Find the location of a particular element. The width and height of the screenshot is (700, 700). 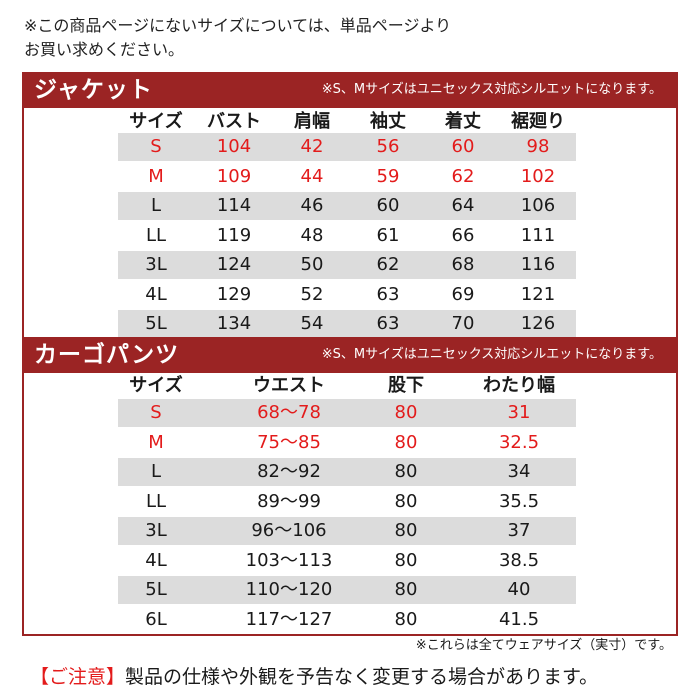

pants-header-size: サイズ is located at coordinates (156, 385).